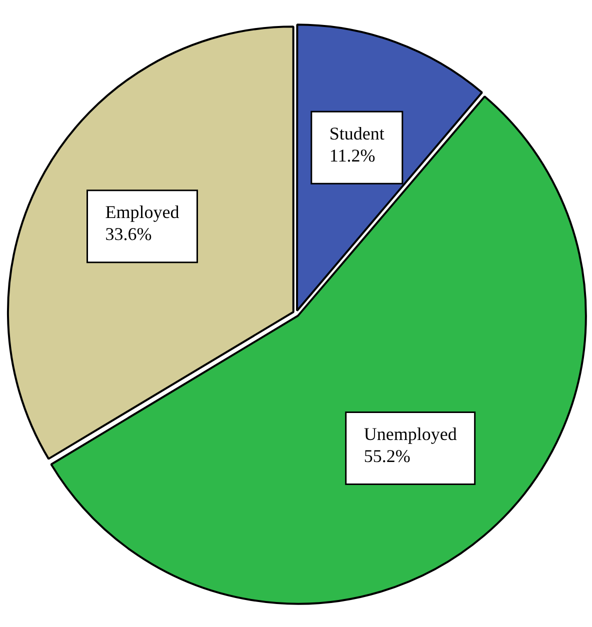 This screenshot has width=592, height=627. Describe the element at coordinates (387, 456) in the screenshot. I see `data-label: 55.2%` at that location.